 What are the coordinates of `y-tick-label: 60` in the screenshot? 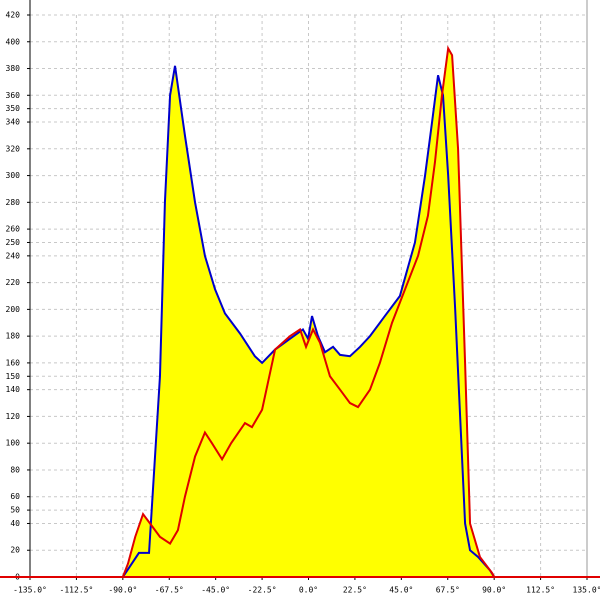 It's located at (15, 496).